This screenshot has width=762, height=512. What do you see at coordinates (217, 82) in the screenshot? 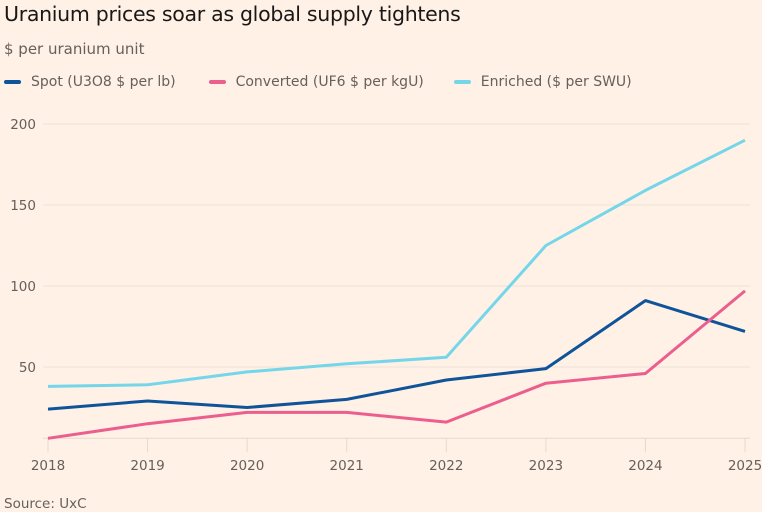
I see `legend-swatch-converted` at bounding box center [217, 82].